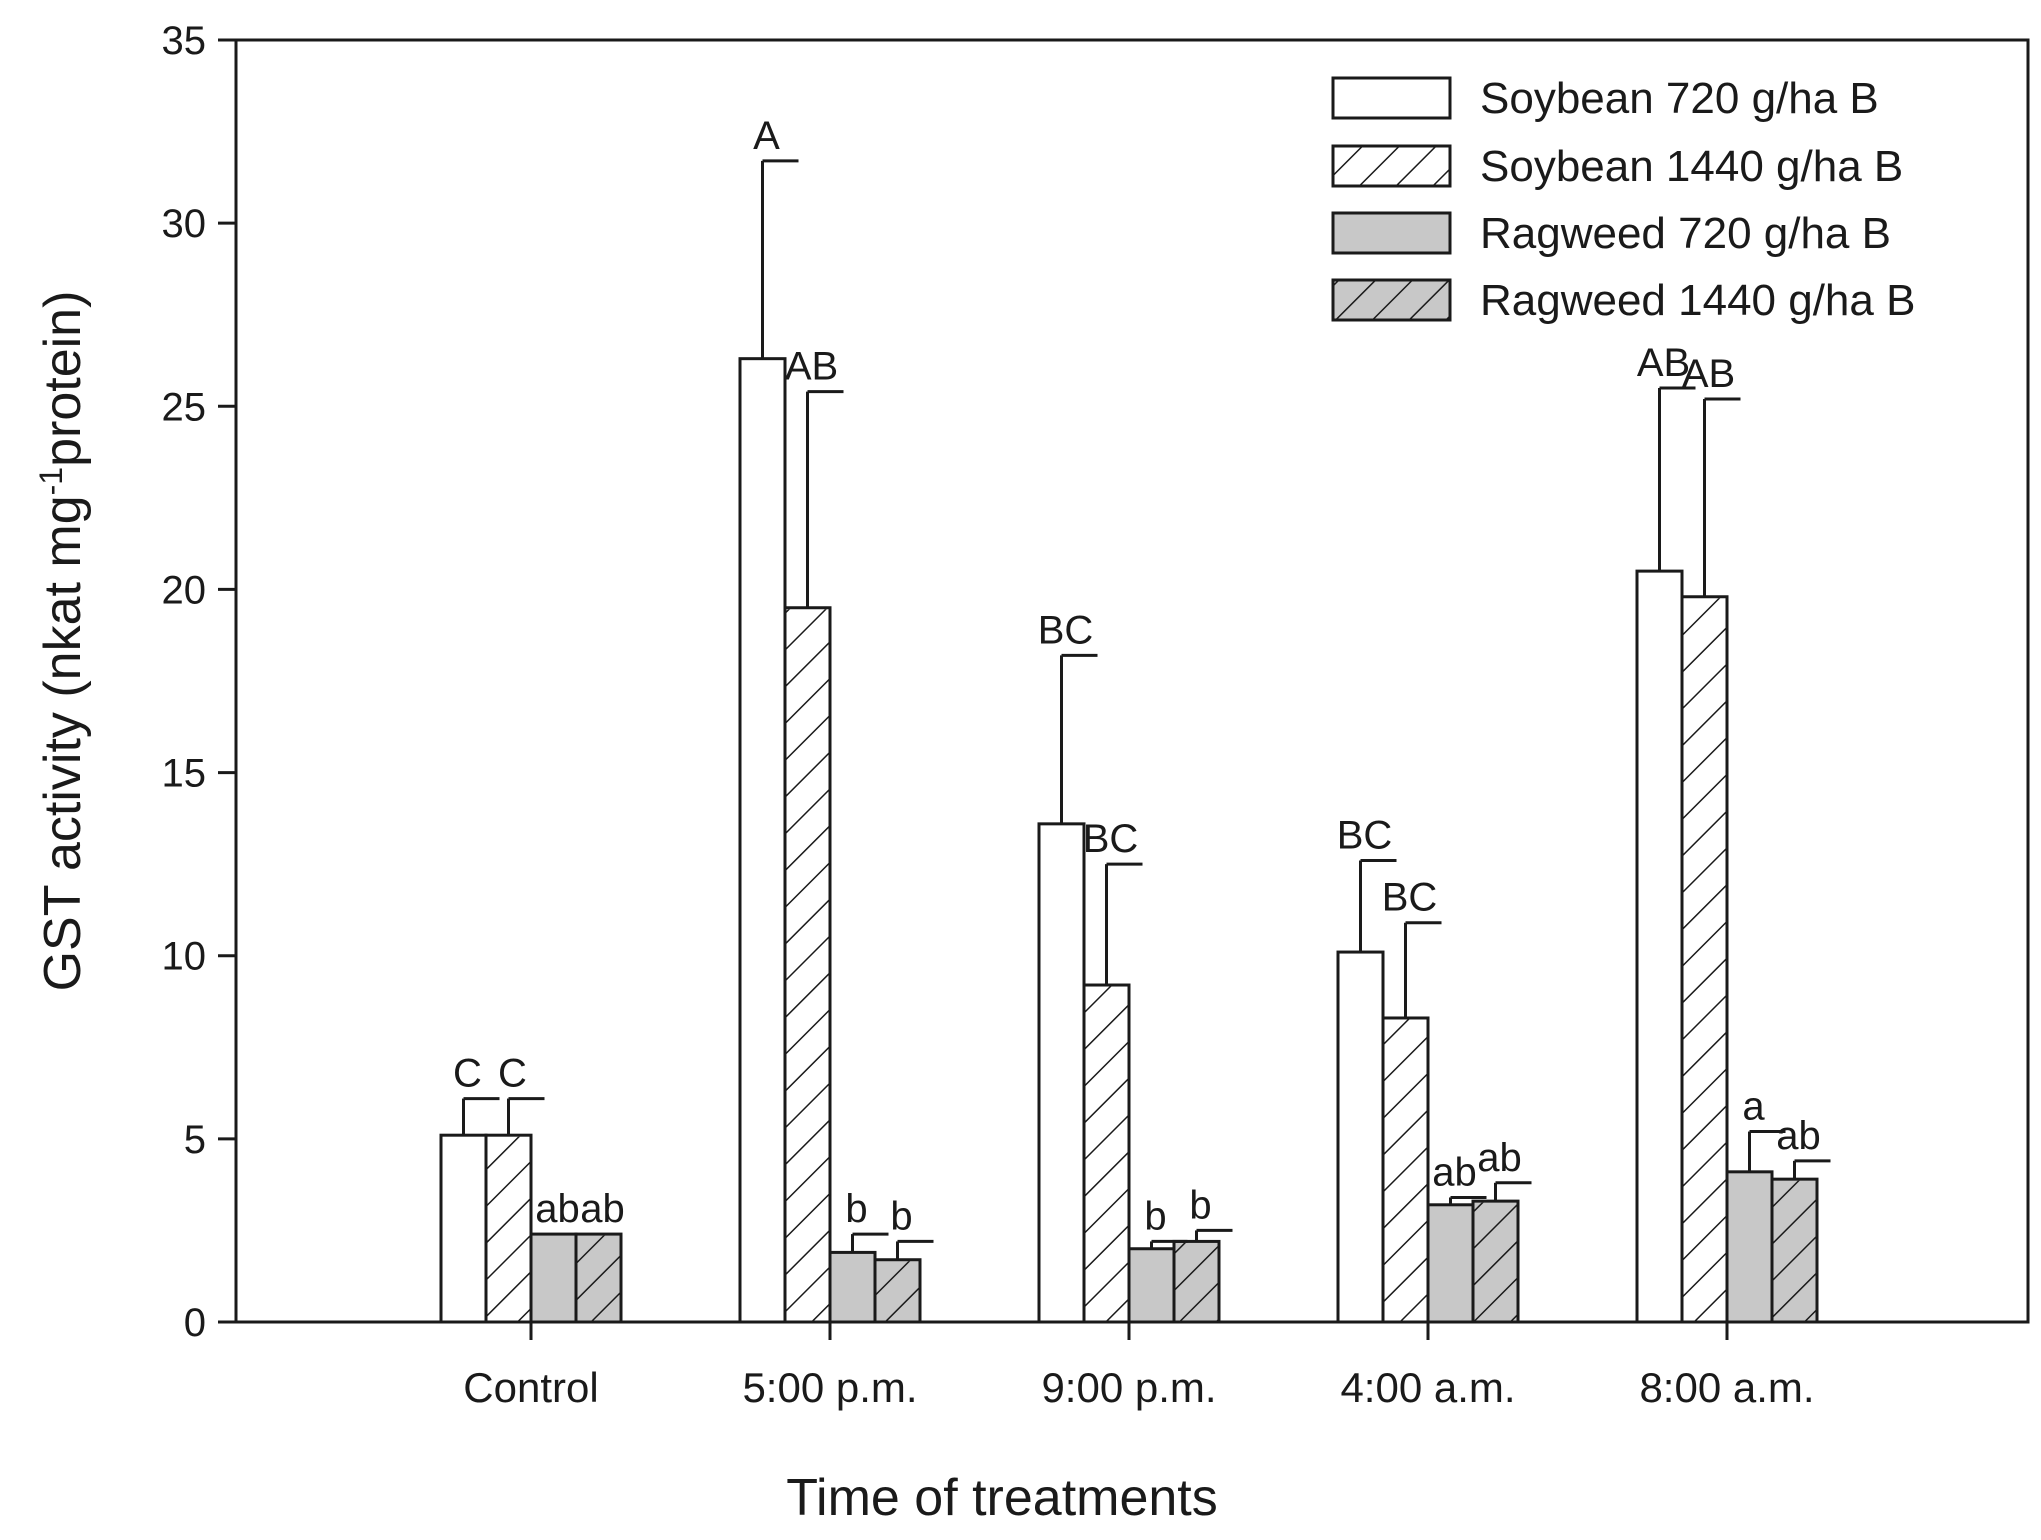 This screenshot has height=1540, width=2041. Describe the element at coordinates (1002, 1498) in the screenshot. I see `x-axis-title: Time of treatments` at that location.